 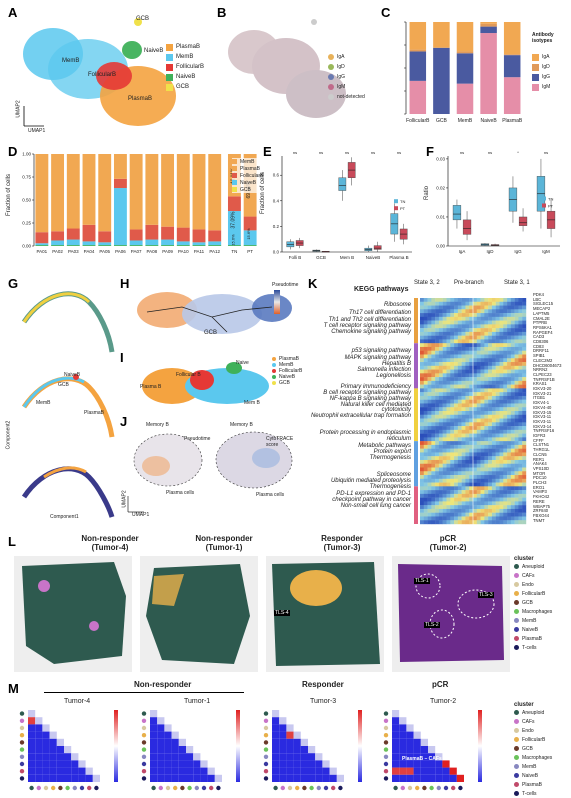 What do you see at coordinates (533, 620) in the screenshot?
I see `legend-item: MemB` at bounding box center [533, 620].